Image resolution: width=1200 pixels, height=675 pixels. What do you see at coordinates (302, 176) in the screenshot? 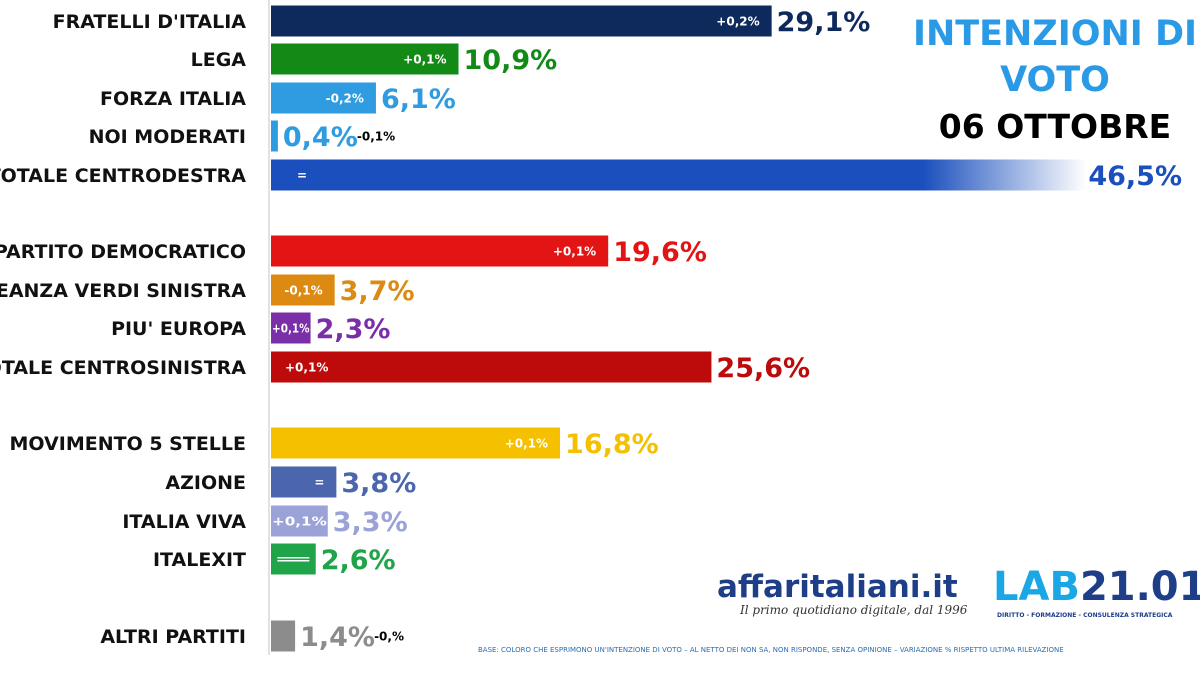
I see `change-label-totale-centrodestra: =` at bounding box center [302, 176].